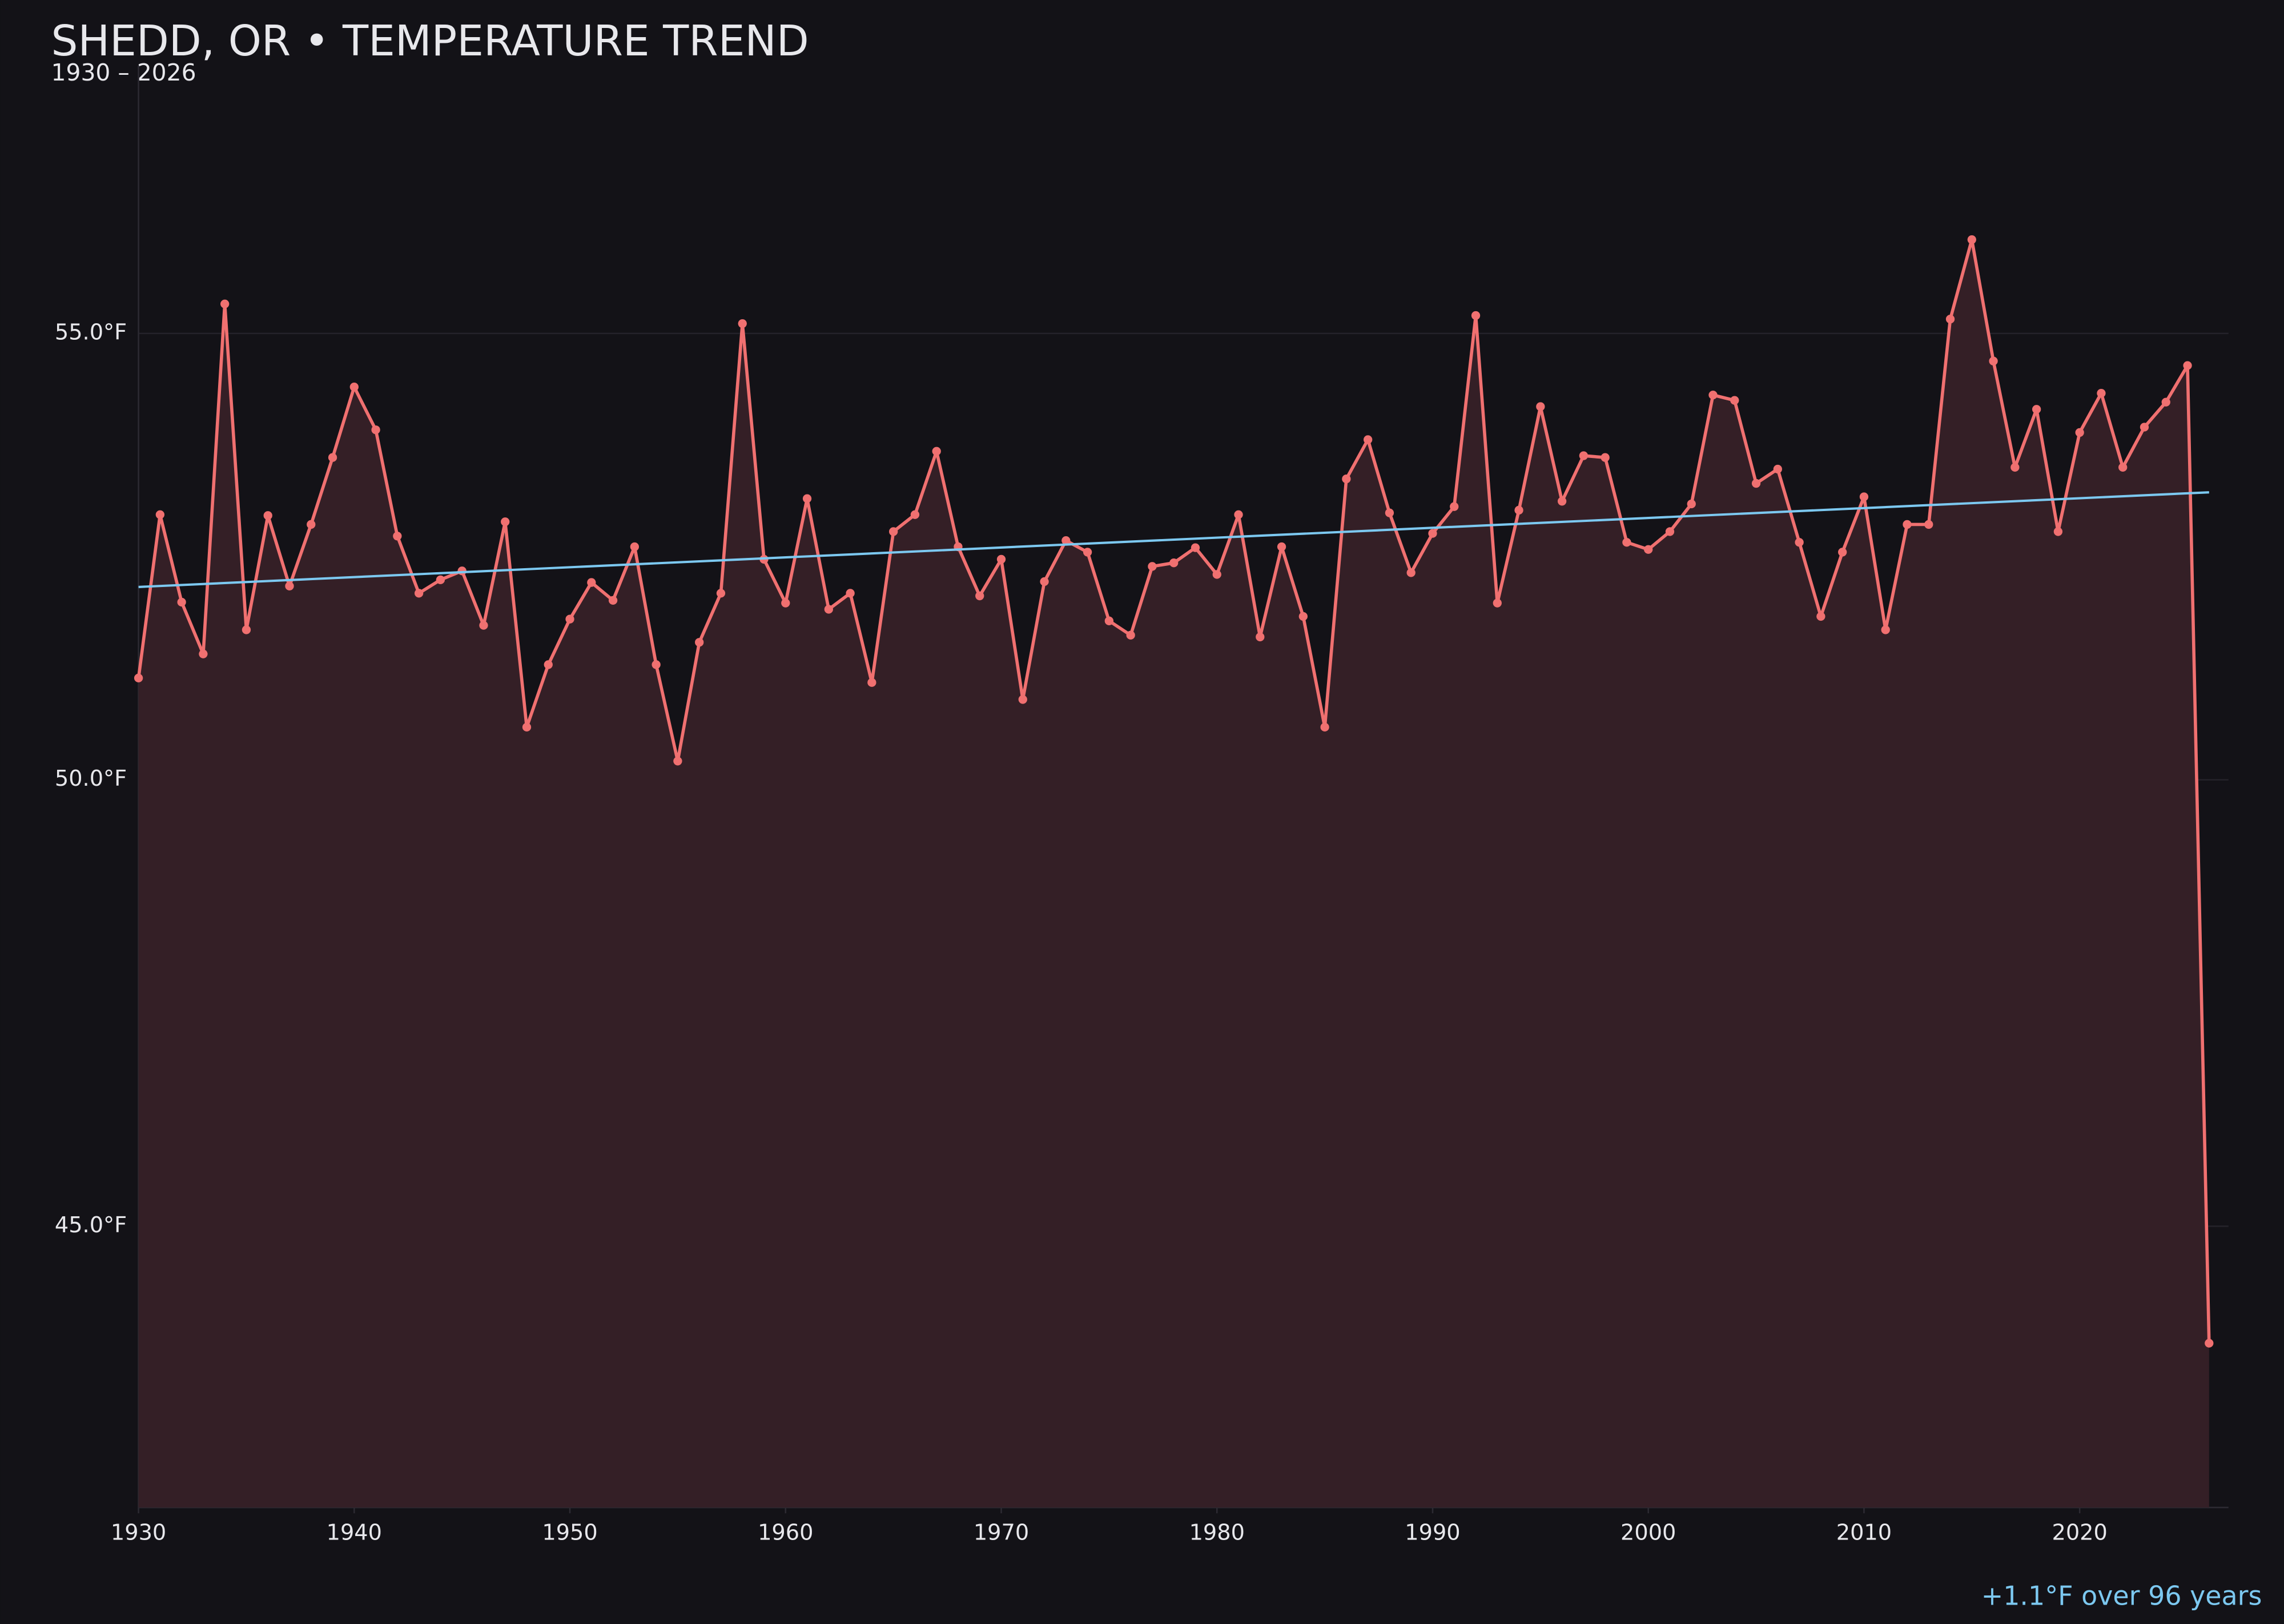 This screenshot has height=1624, width=2284. Describe the element at coordinates (1864, 1532) in the screenshot. I see `x-tick-label: 2010` at that location.